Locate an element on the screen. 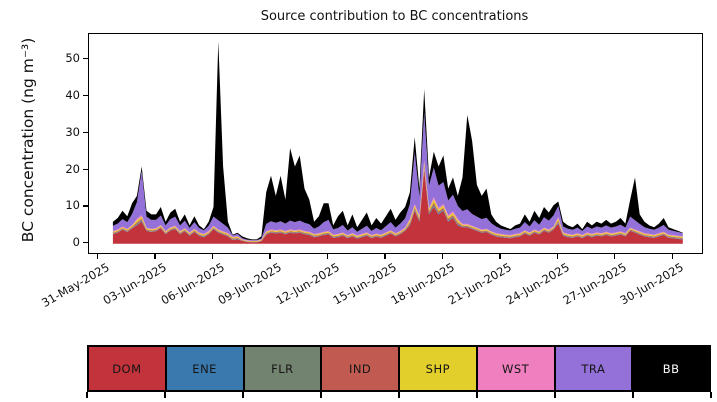  x-axis-tick-label: 21-Jun-2025 is located at coordinates (479, 284).